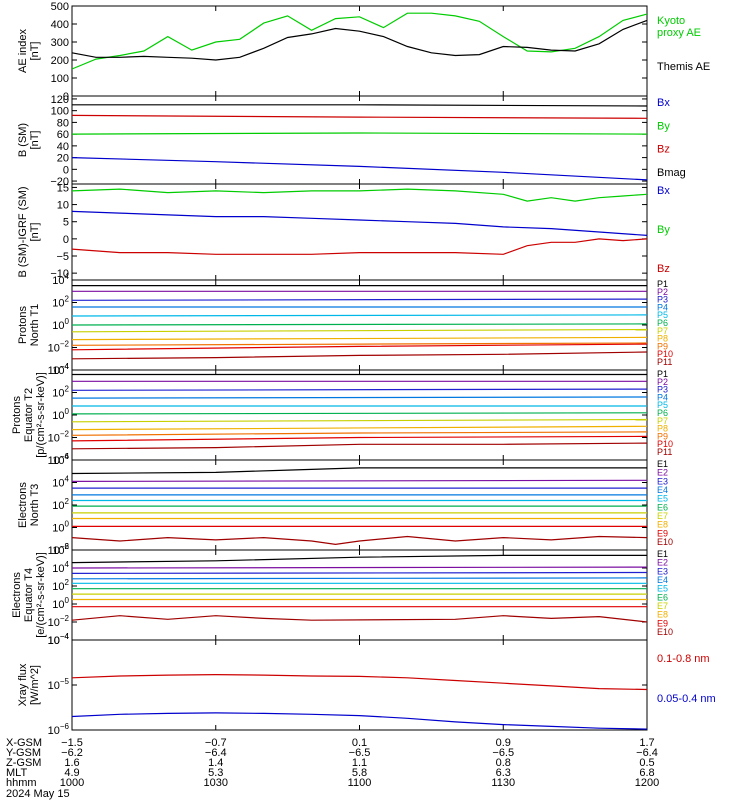 Image resolution: width=750 pixels, height=800 pixels. What do you see at coordinates (503, 773) in the screenshot?
I see `x-axis-value: 6.3` at bounding box center [503, 773].